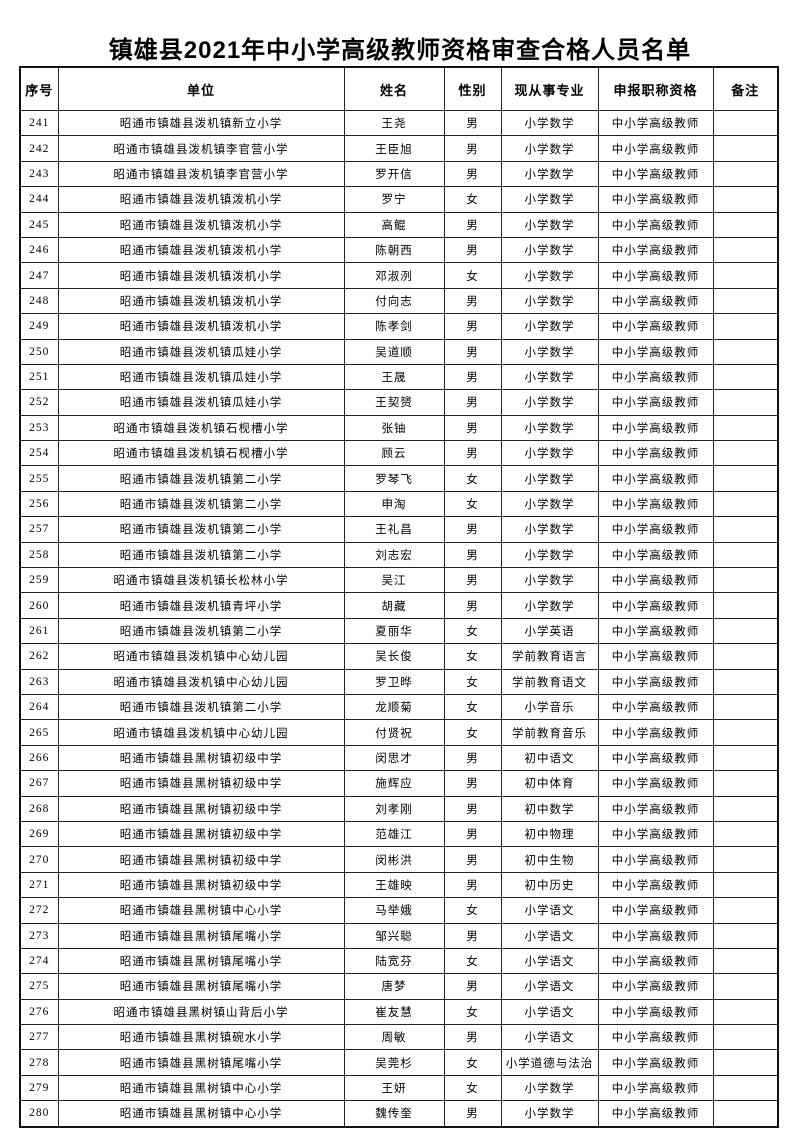 The image size is (800, 1132). I want to click on cell-unit: 昭通市镇雄县黑树镇碗水小学, so click(201, 1037).